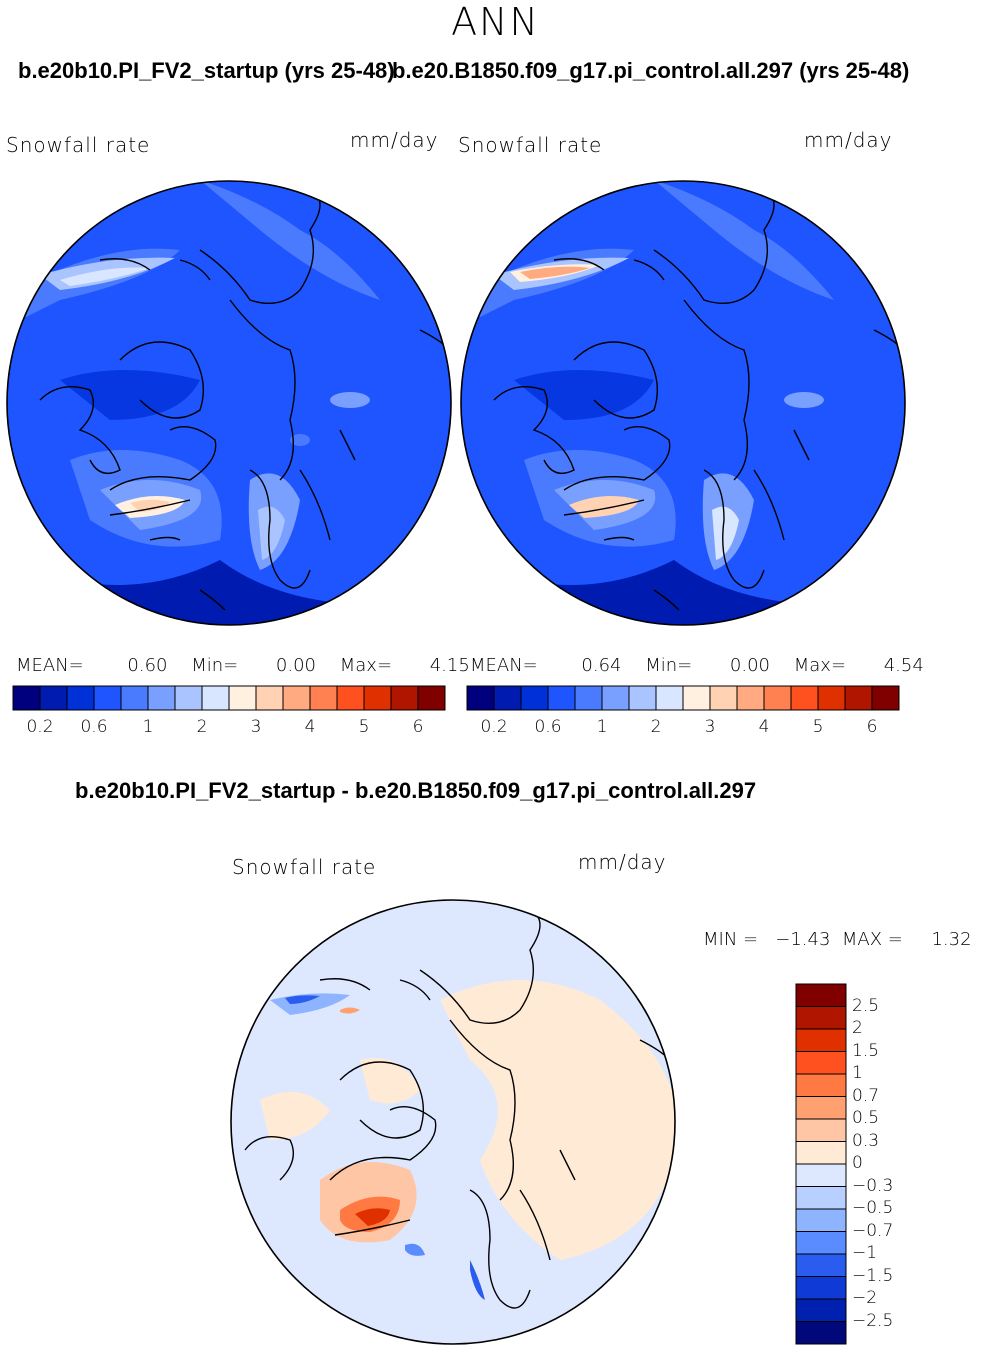 The width and height of the screenshot is (991, 1353). What do you see at coordinates (601, 665) in the screenshot?
I see `right-mean-value: 0.64` at bounding box center [601, 665].